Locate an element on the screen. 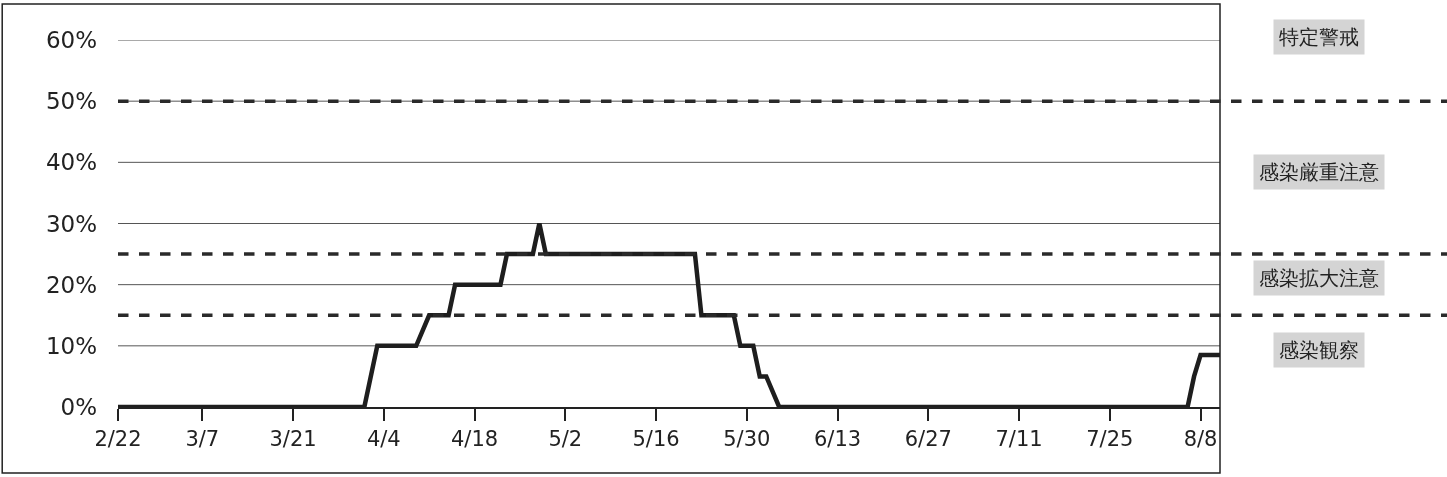 Image resolution: width=1447 pixels, height=477 pixels. y-tick-label: 40% is located at coordinates (71, 162).